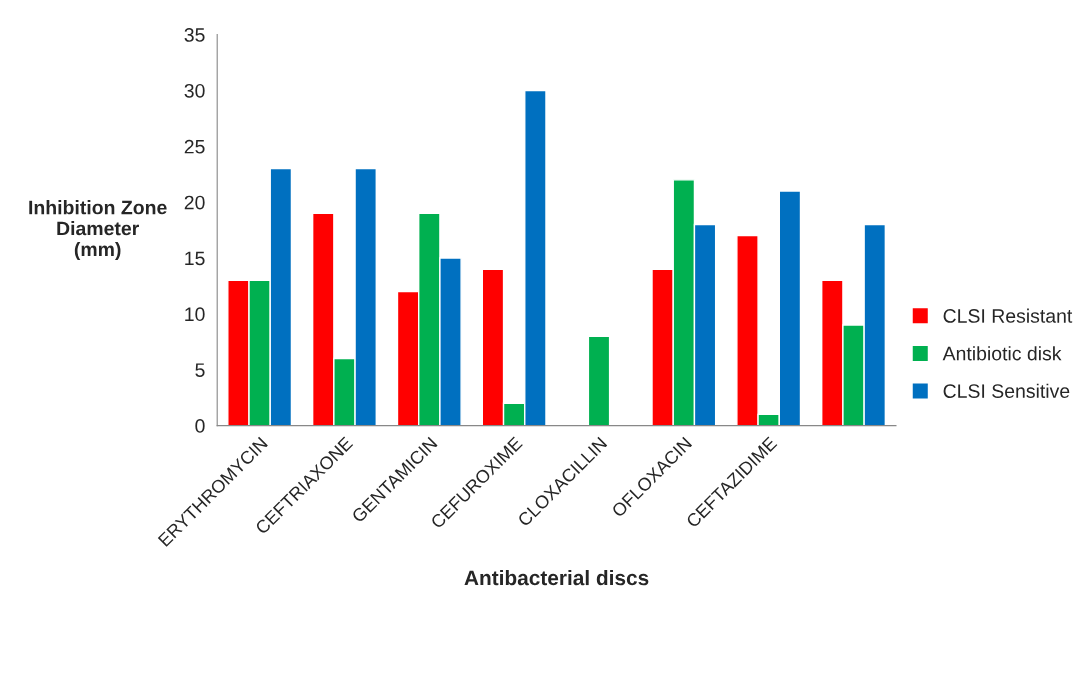  What do you see at coordinates (194, 202) in the screenshot?
I see `y-tick-label: 20` at bounding box center [194, 202].